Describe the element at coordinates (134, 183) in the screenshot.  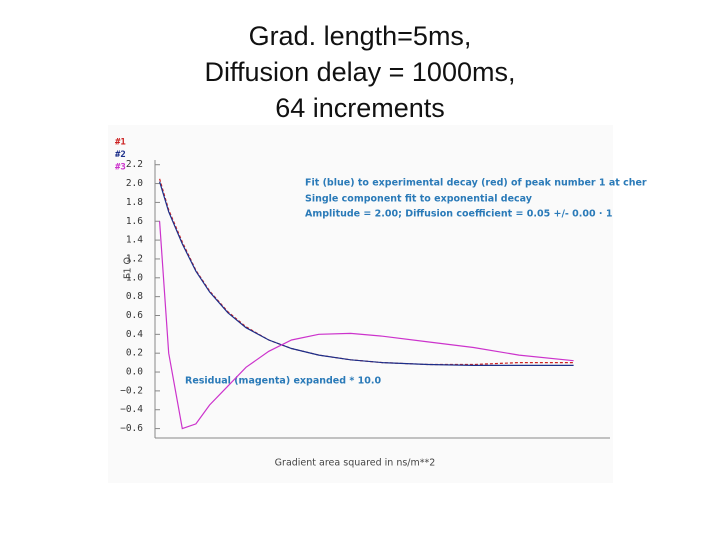
I see `y-tick-label: 2.0` at that location.